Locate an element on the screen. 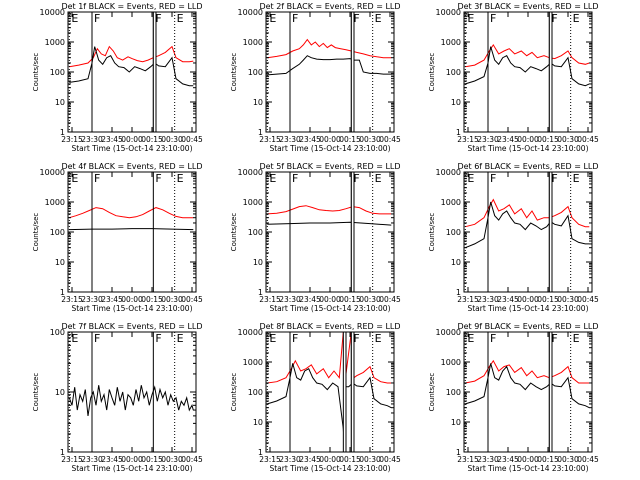  panel-title: Det 7f BLACK = Events, RED = LLD is located at coordinates (131, 326).